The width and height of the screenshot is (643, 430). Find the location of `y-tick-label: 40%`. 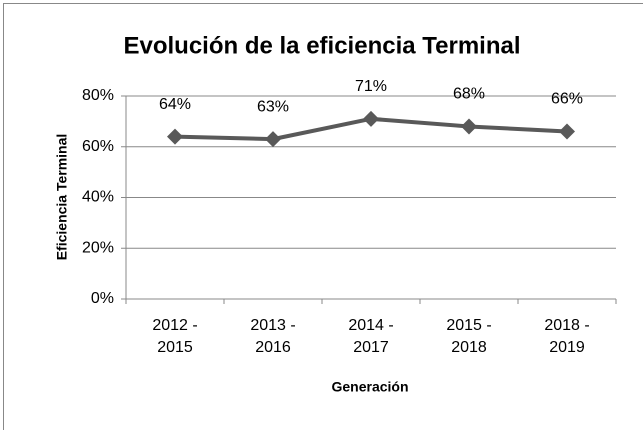

y-tick-label: 40% is located at coordinates (98, 197).